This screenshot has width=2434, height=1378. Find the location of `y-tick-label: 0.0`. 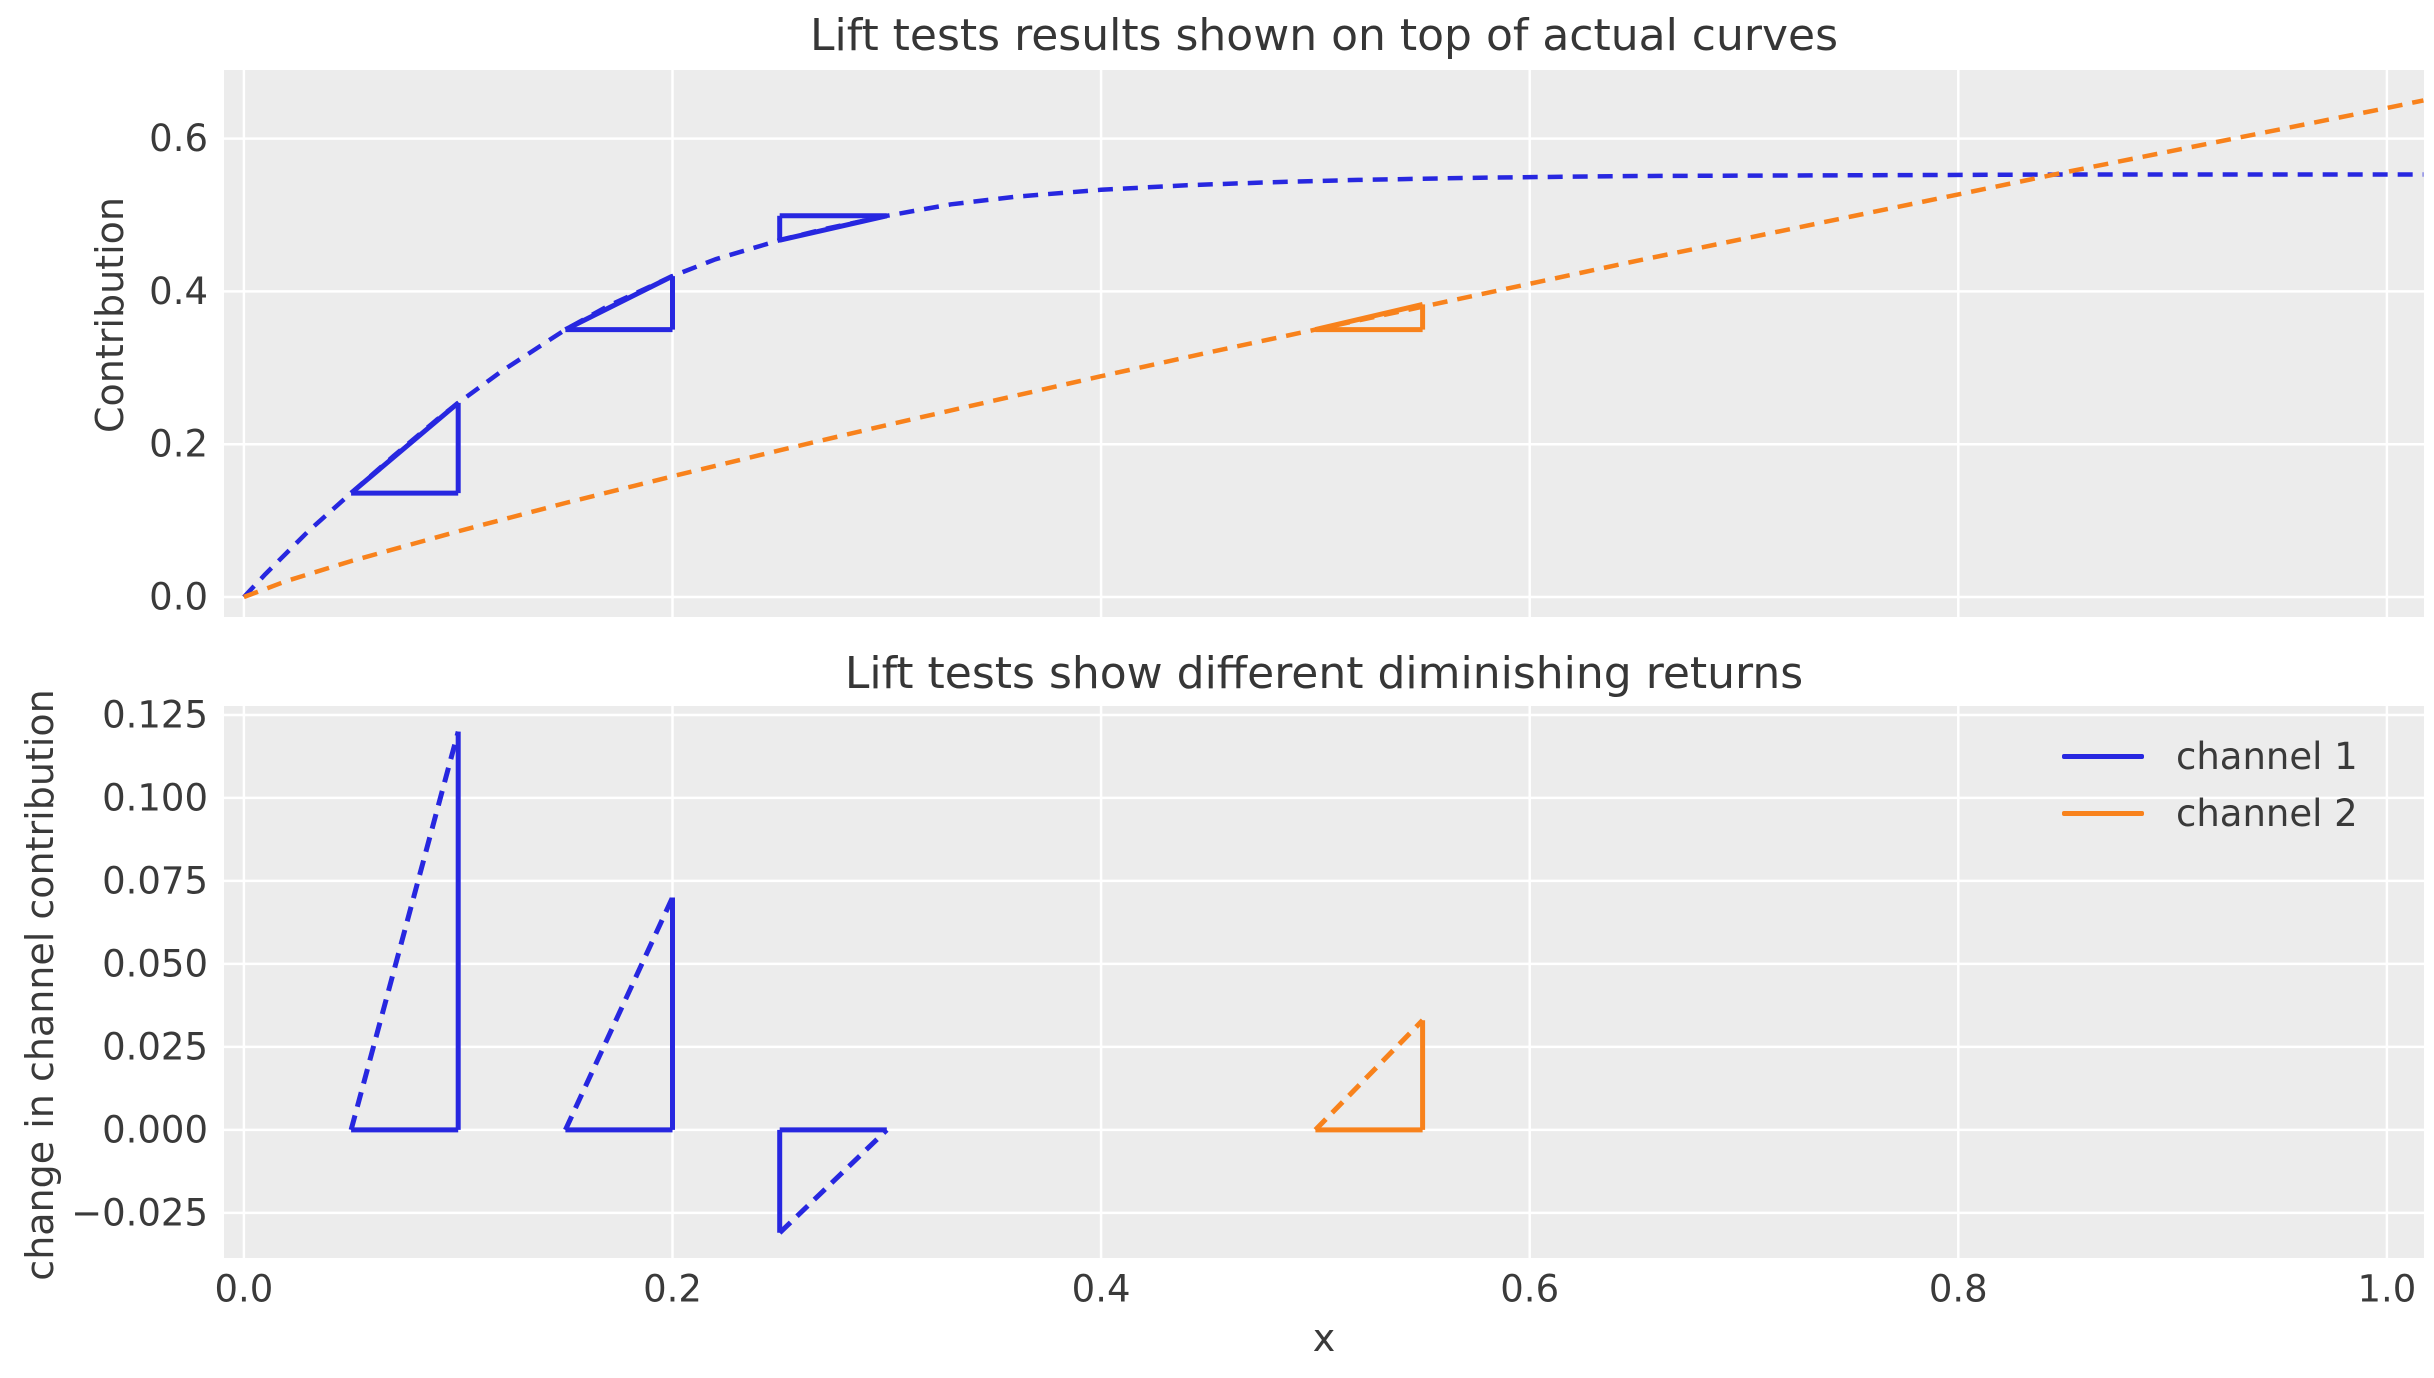

y-tick-label: 0.0 is located at coordinates (178, 597).